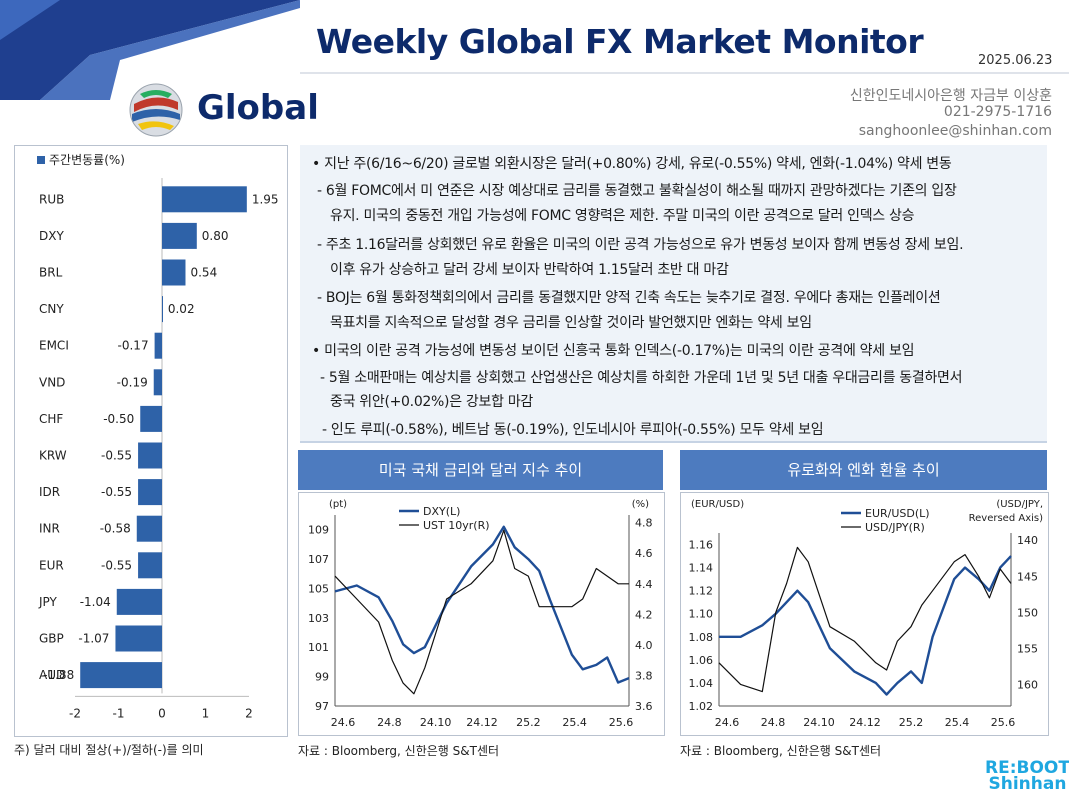 The image size is (1069, 800). I want to click on category-label: INR, so click(49, 529).